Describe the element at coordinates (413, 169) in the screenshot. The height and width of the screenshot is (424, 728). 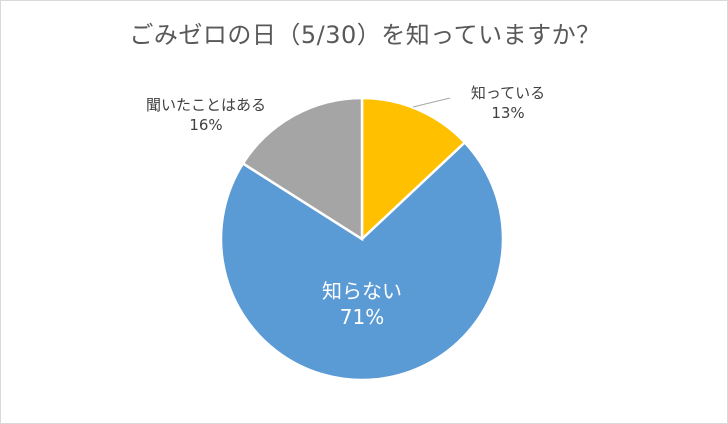
I see `slice-shitteiru` at that location.